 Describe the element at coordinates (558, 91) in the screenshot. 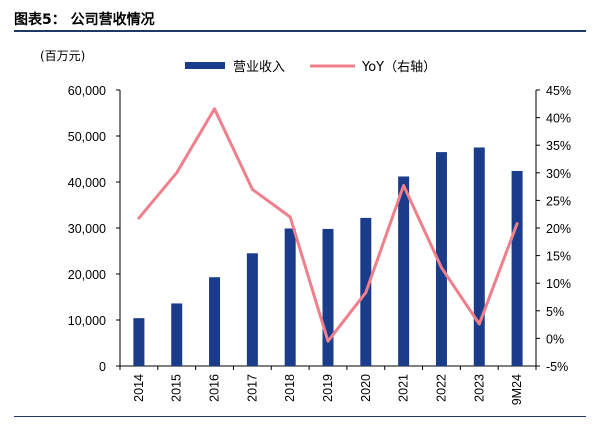

I see `right-tick-label: 45%` at that location.